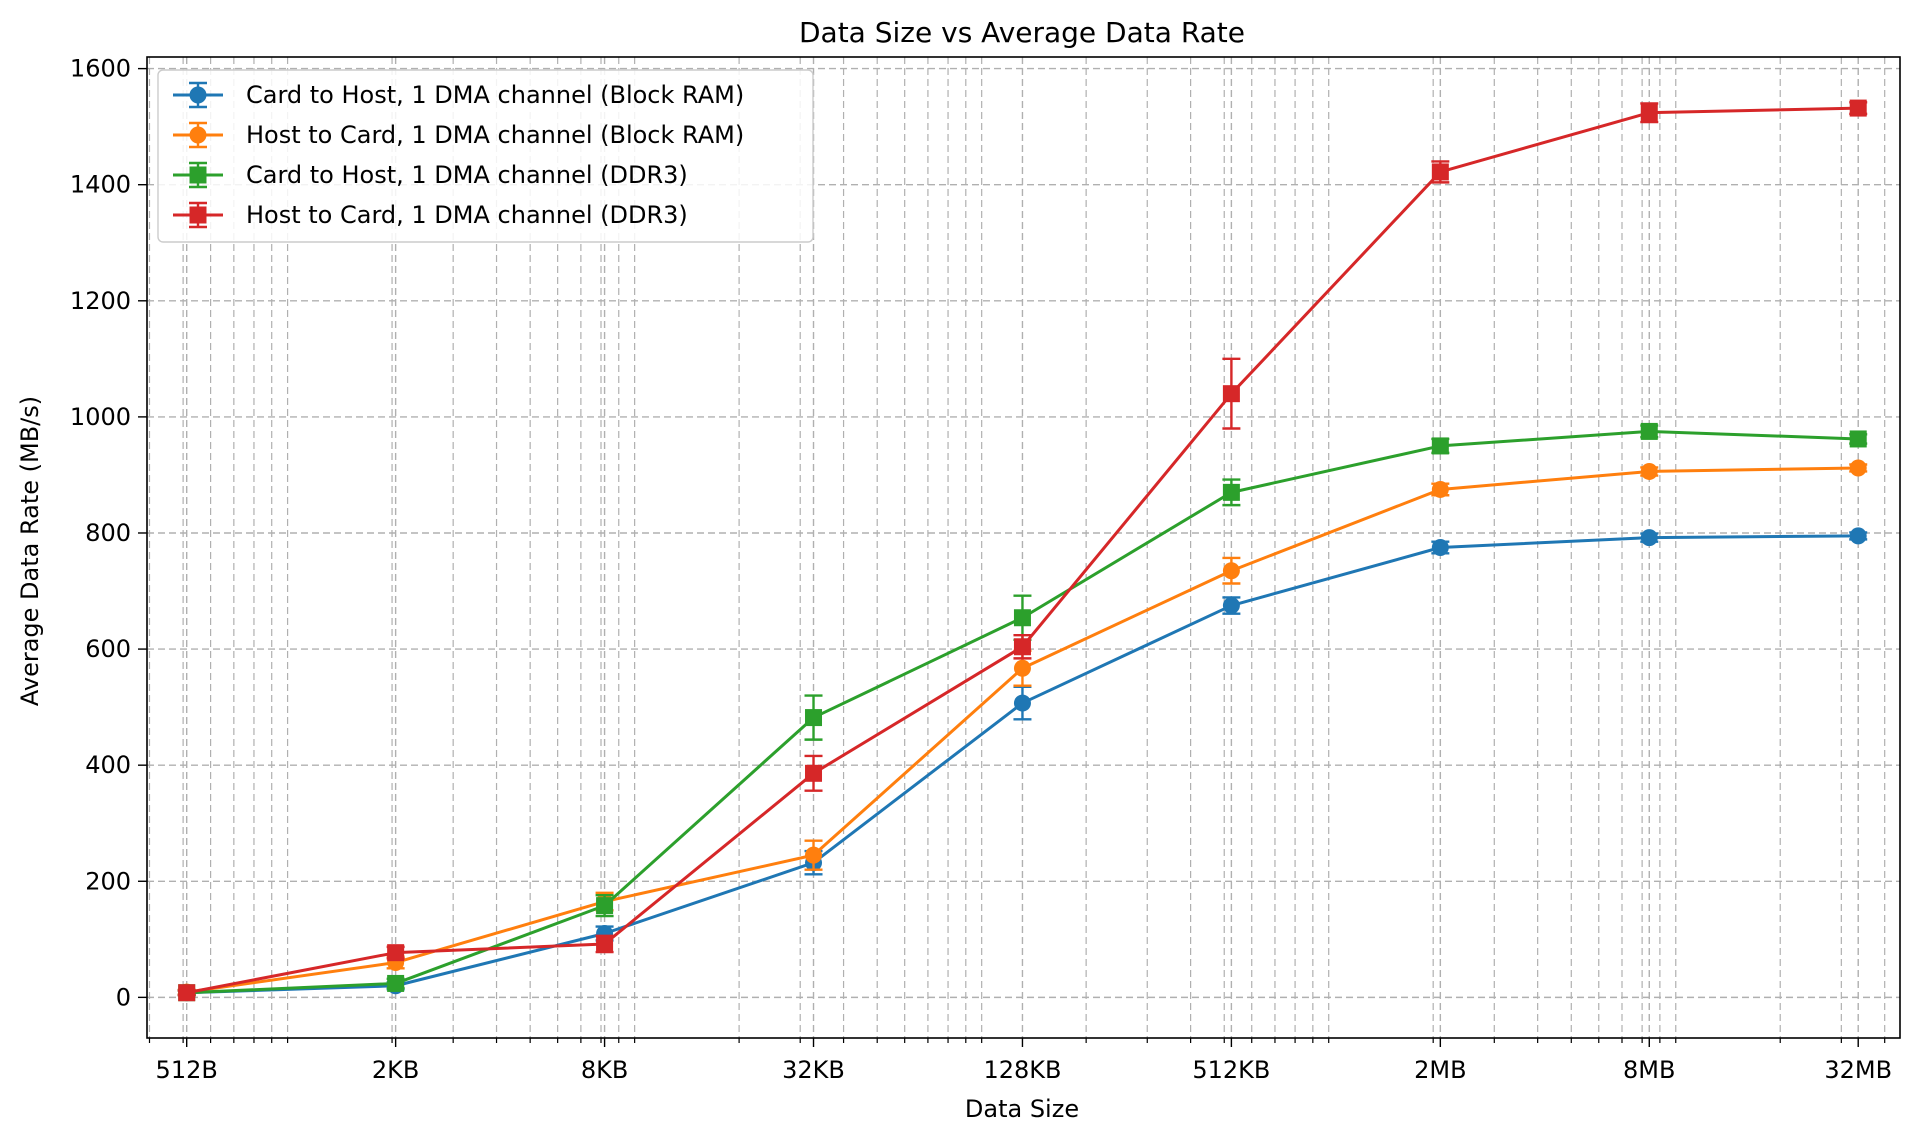  I want to click on chart-title: Data Size vs Average Data Rate, so click(1022, 32).